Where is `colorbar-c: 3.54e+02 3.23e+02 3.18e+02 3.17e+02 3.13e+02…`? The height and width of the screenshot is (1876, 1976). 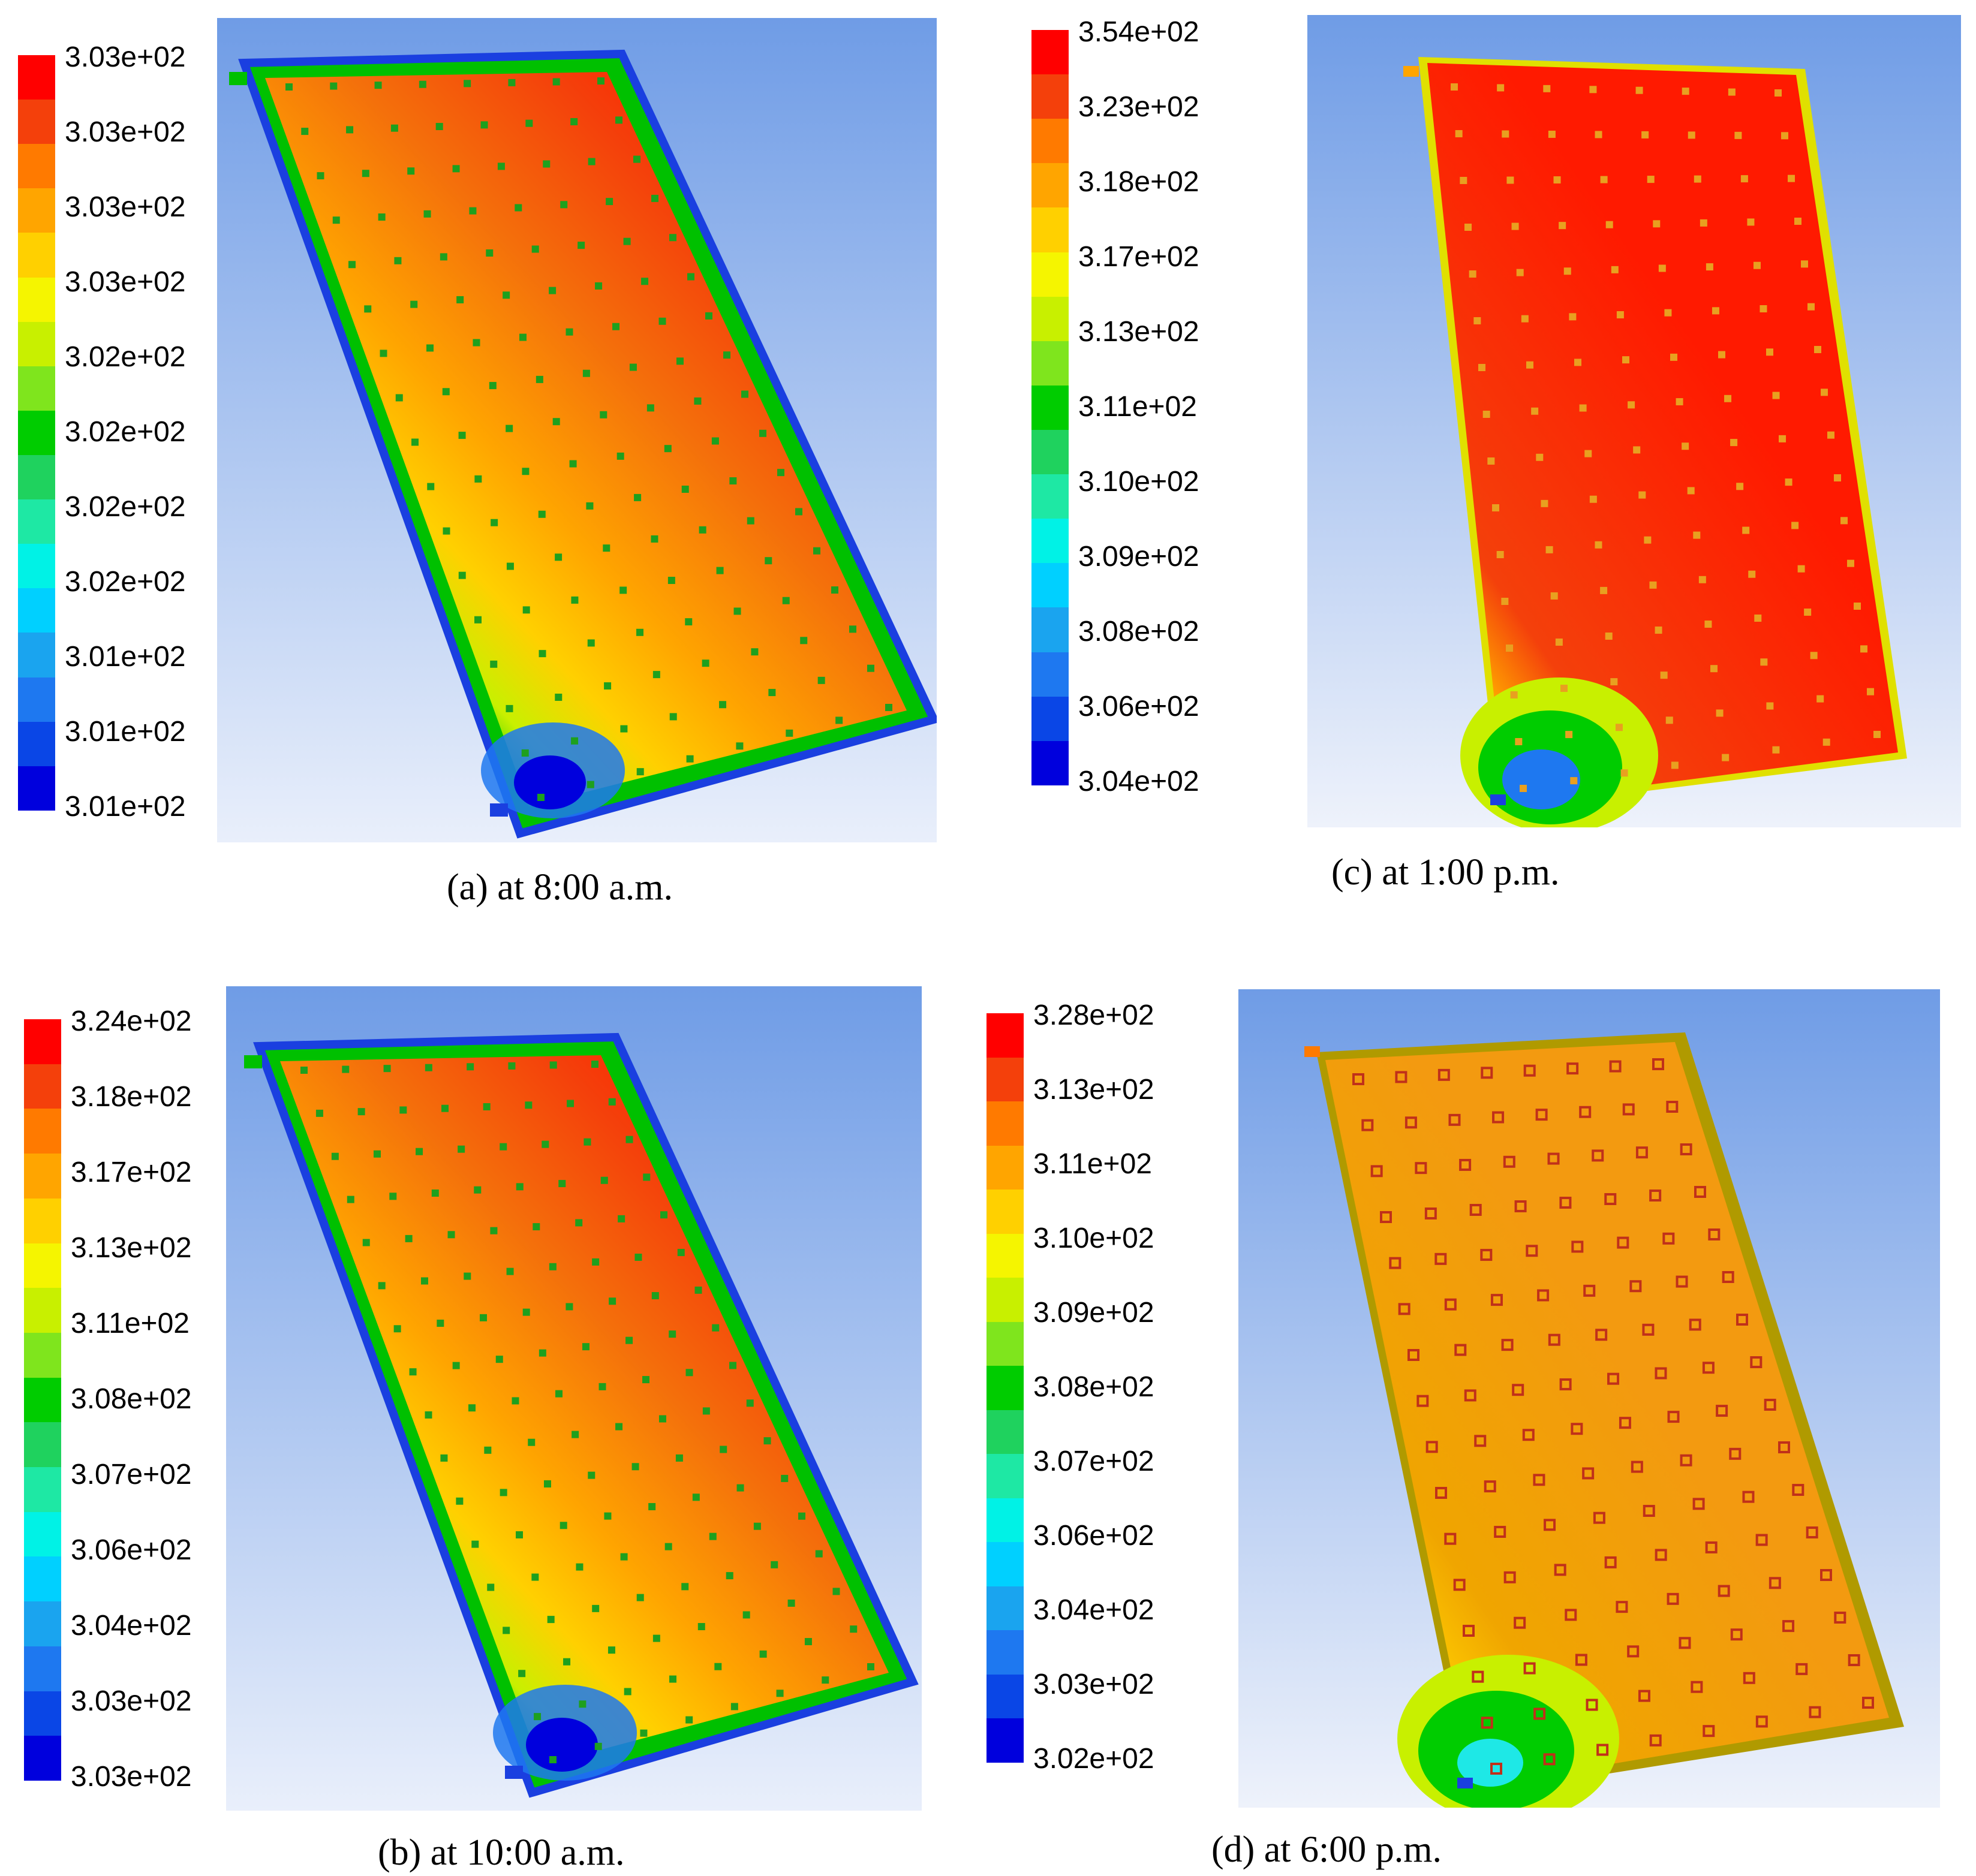
colorbar-c: 3.54e+02 3.23e+02 3.18e+02 3.17e+02 3.13e+02… is located at coordinates (1121, 407).